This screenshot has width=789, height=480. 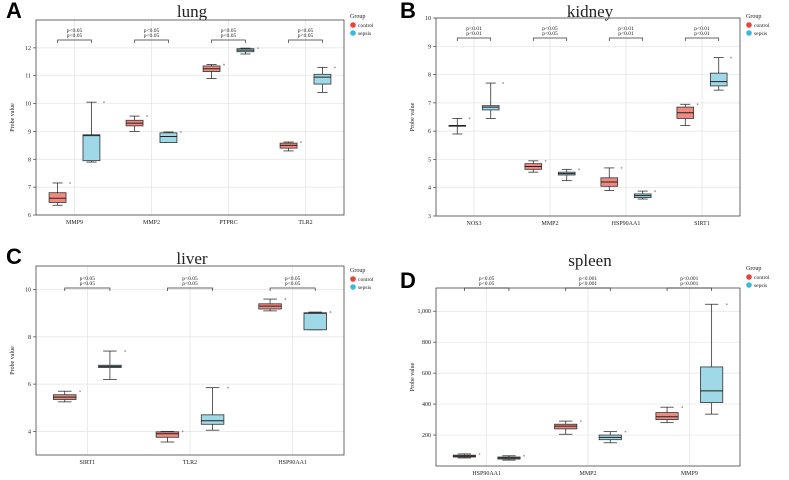 What do you see at coordinates (74, 223) in the screenshot?
I see `xtick-label: MMP9` at bounding box center [74, 223].